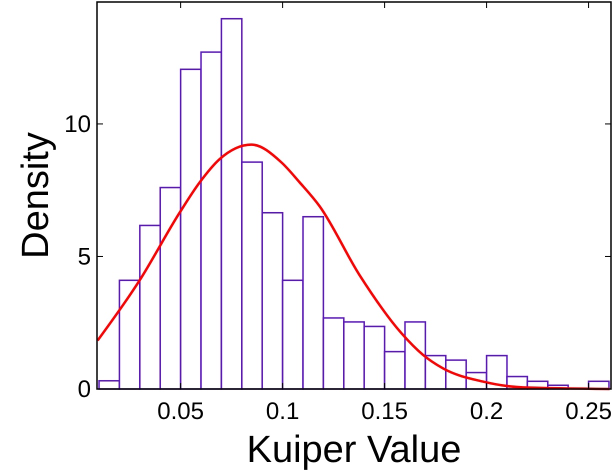 This screenshot has height=470, width=612. I want to click on x-tick-label: 0.05, so click(180, 411).